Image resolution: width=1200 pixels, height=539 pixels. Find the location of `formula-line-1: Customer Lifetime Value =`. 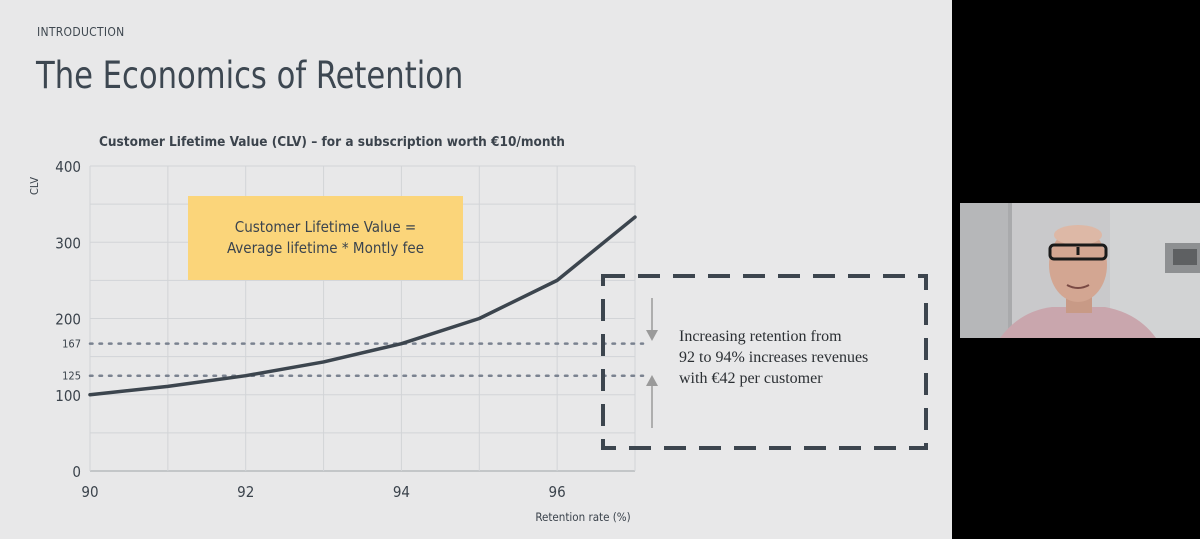

formula-line-1: Customer Lifetime Value = is located at coordinates (325, 227).